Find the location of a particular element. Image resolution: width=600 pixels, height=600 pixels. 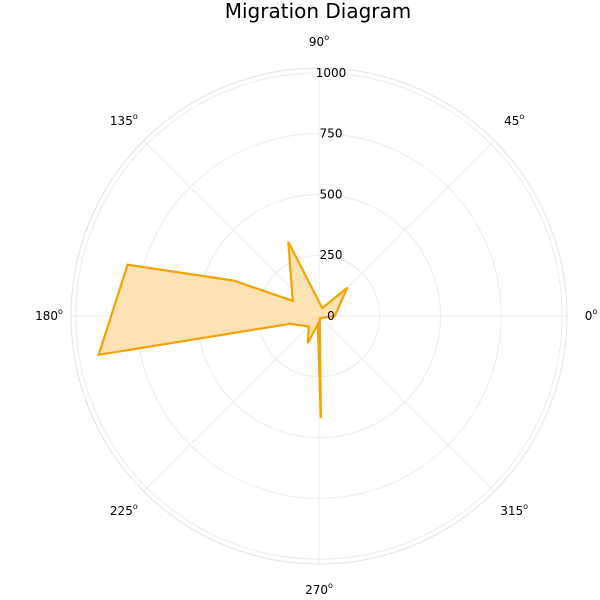

angular-tick-label: 90o is located at coordinates (319, 41).